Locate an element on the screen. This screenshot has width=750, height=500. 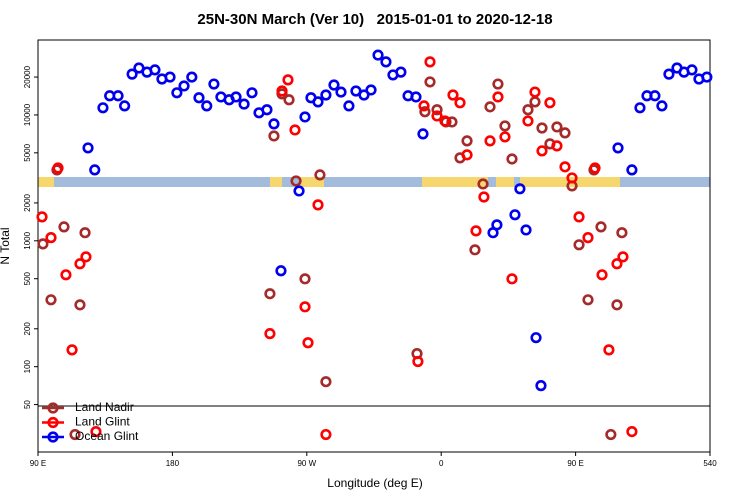
y-tick-label: 500 is located at coordinates (27, 278).